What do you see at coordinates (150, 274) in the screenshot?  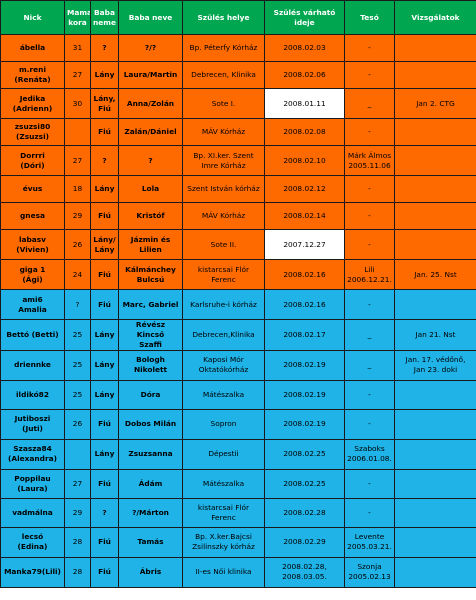 I see `cell-baba-neve: Kálmánchey Bulcsú` at bounding box center [150, 274].